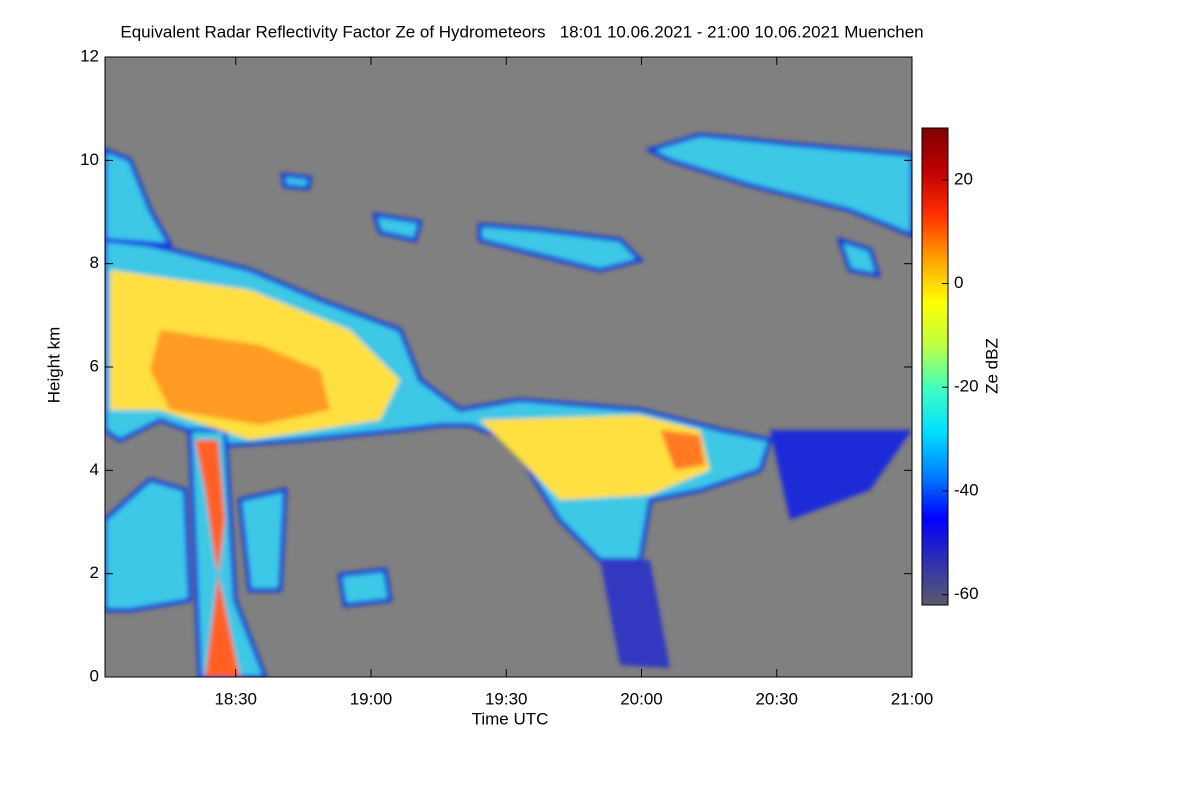  Describe the element at coordinates (94, 365) in the screenshot. I see `y-tick-label: 6` at that location.